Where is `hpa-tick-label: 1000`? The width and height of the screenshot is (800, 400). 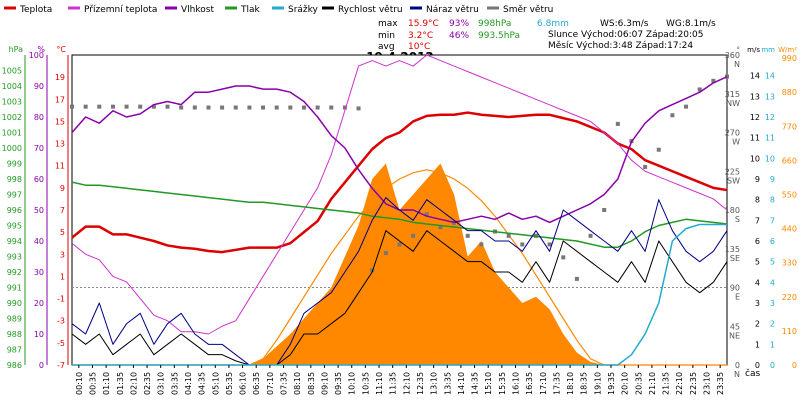
hpa-tick-label: 1000 is located at coordinates (12, 148).